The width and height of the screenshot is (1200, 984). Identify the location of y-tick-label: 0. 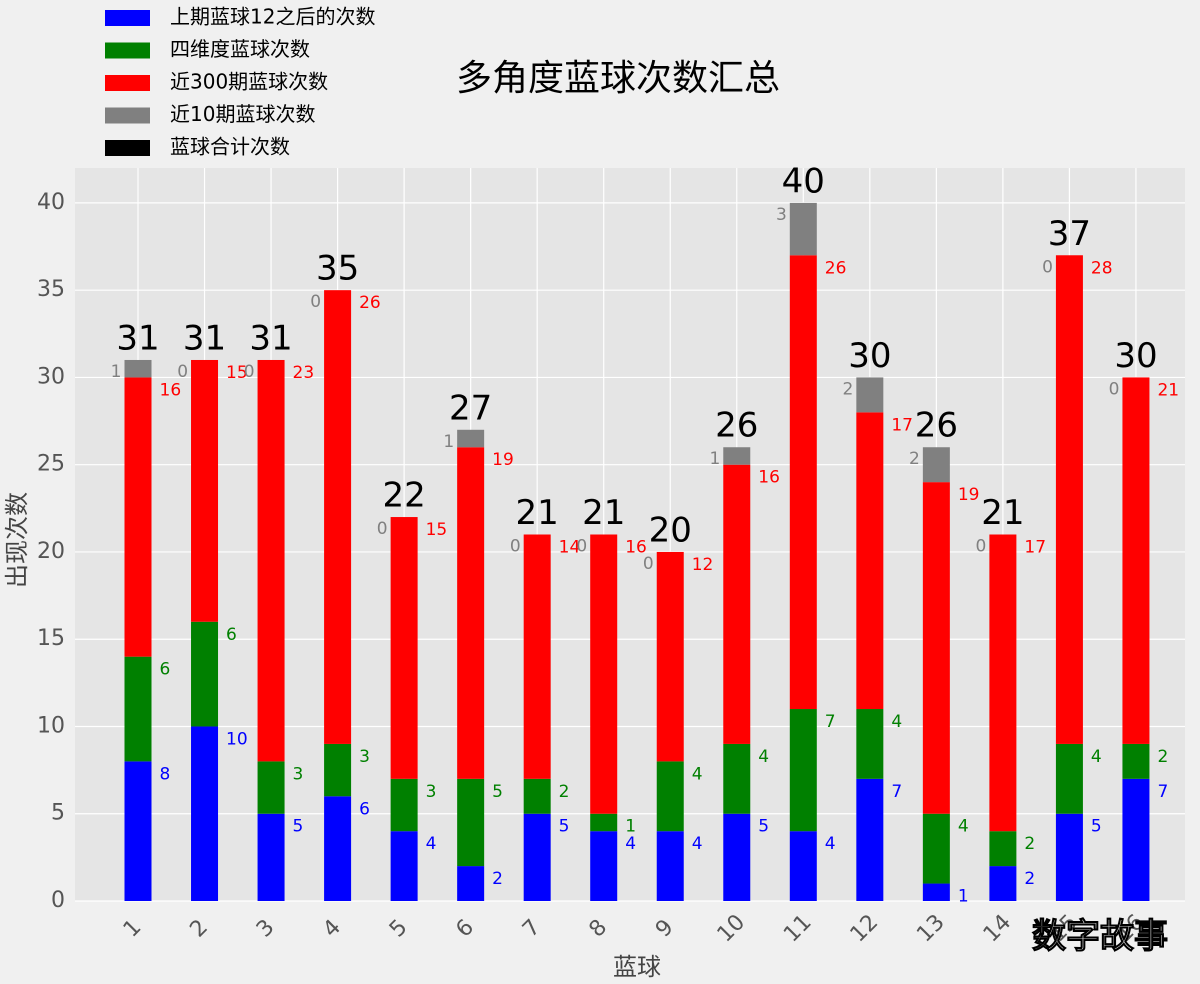
(58, 900).